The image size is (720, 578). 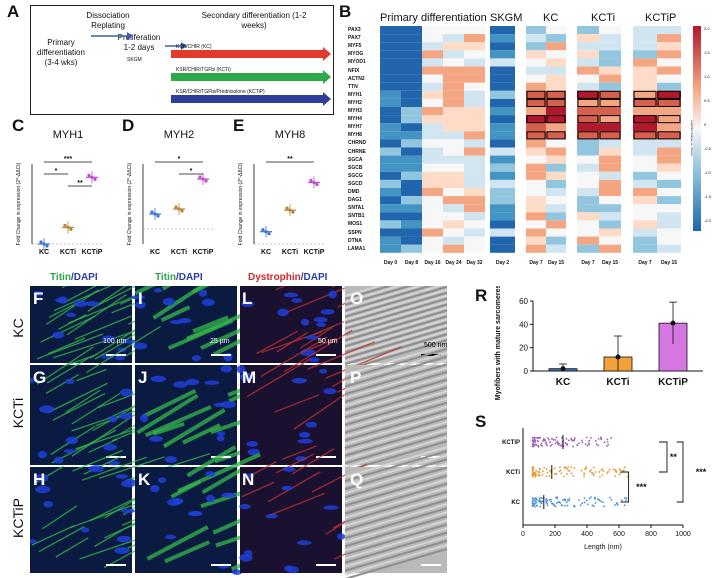 I want to click on microscopy-panel, so click(x=220, y=414).